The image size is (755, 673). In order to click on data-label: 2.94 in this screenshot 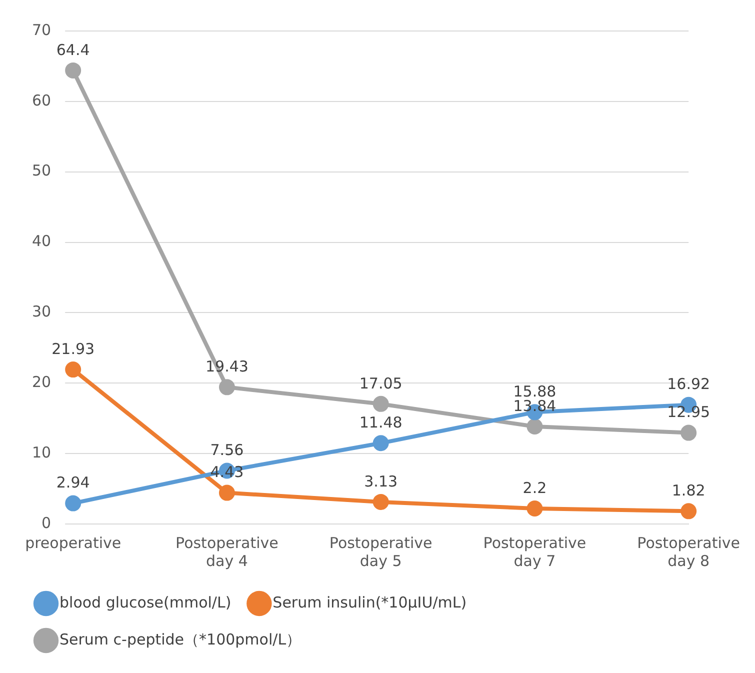, I will do `click(73, 483)`.